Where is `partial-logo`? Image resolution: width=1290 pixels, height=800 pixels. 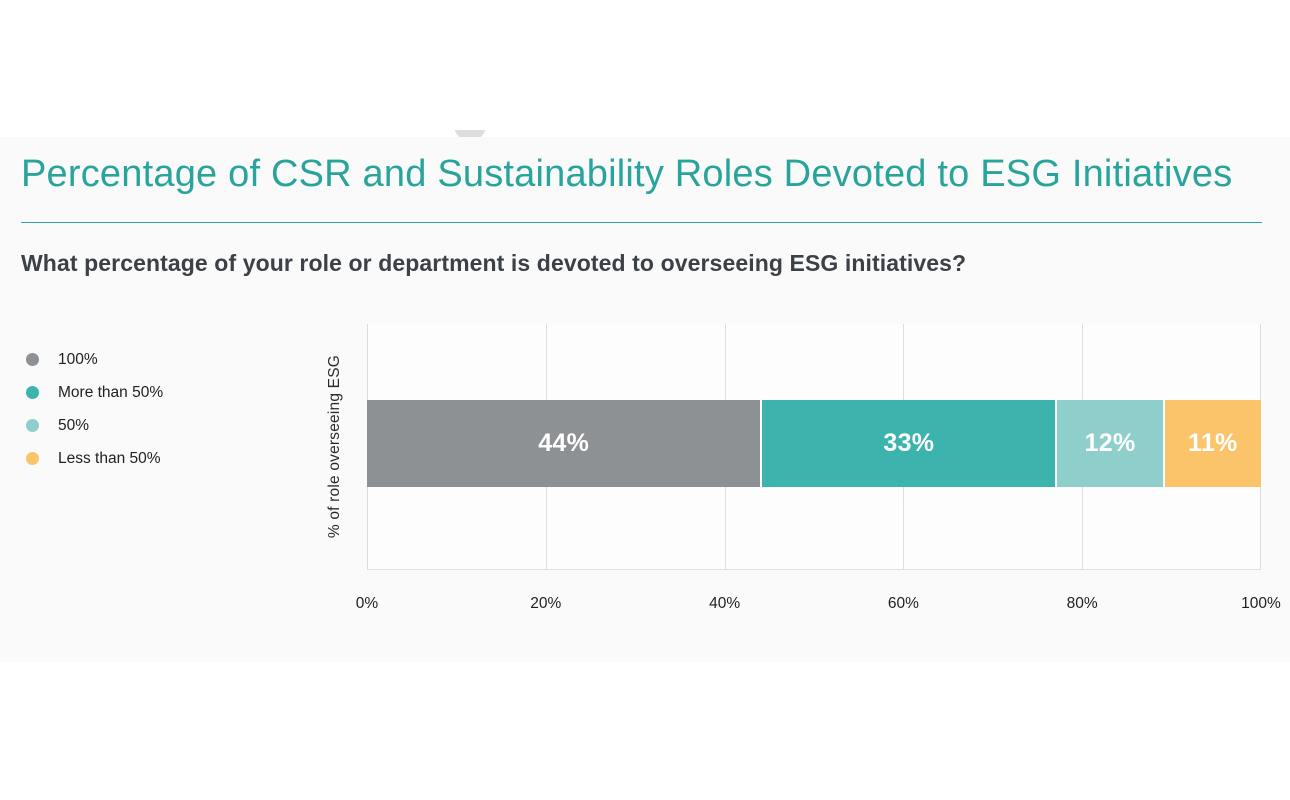 partial-logo is located at coordinates (470, 135).